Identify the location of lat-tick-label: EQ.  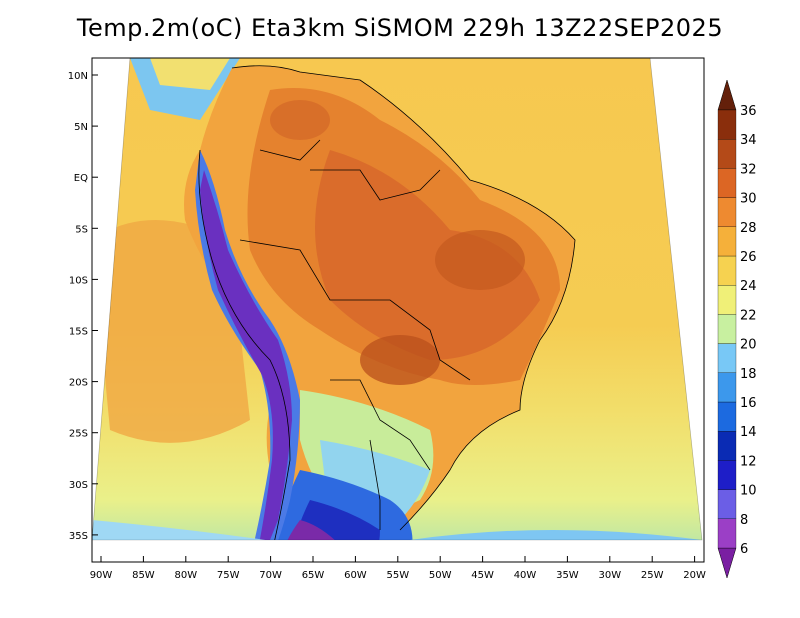
(81, 178).